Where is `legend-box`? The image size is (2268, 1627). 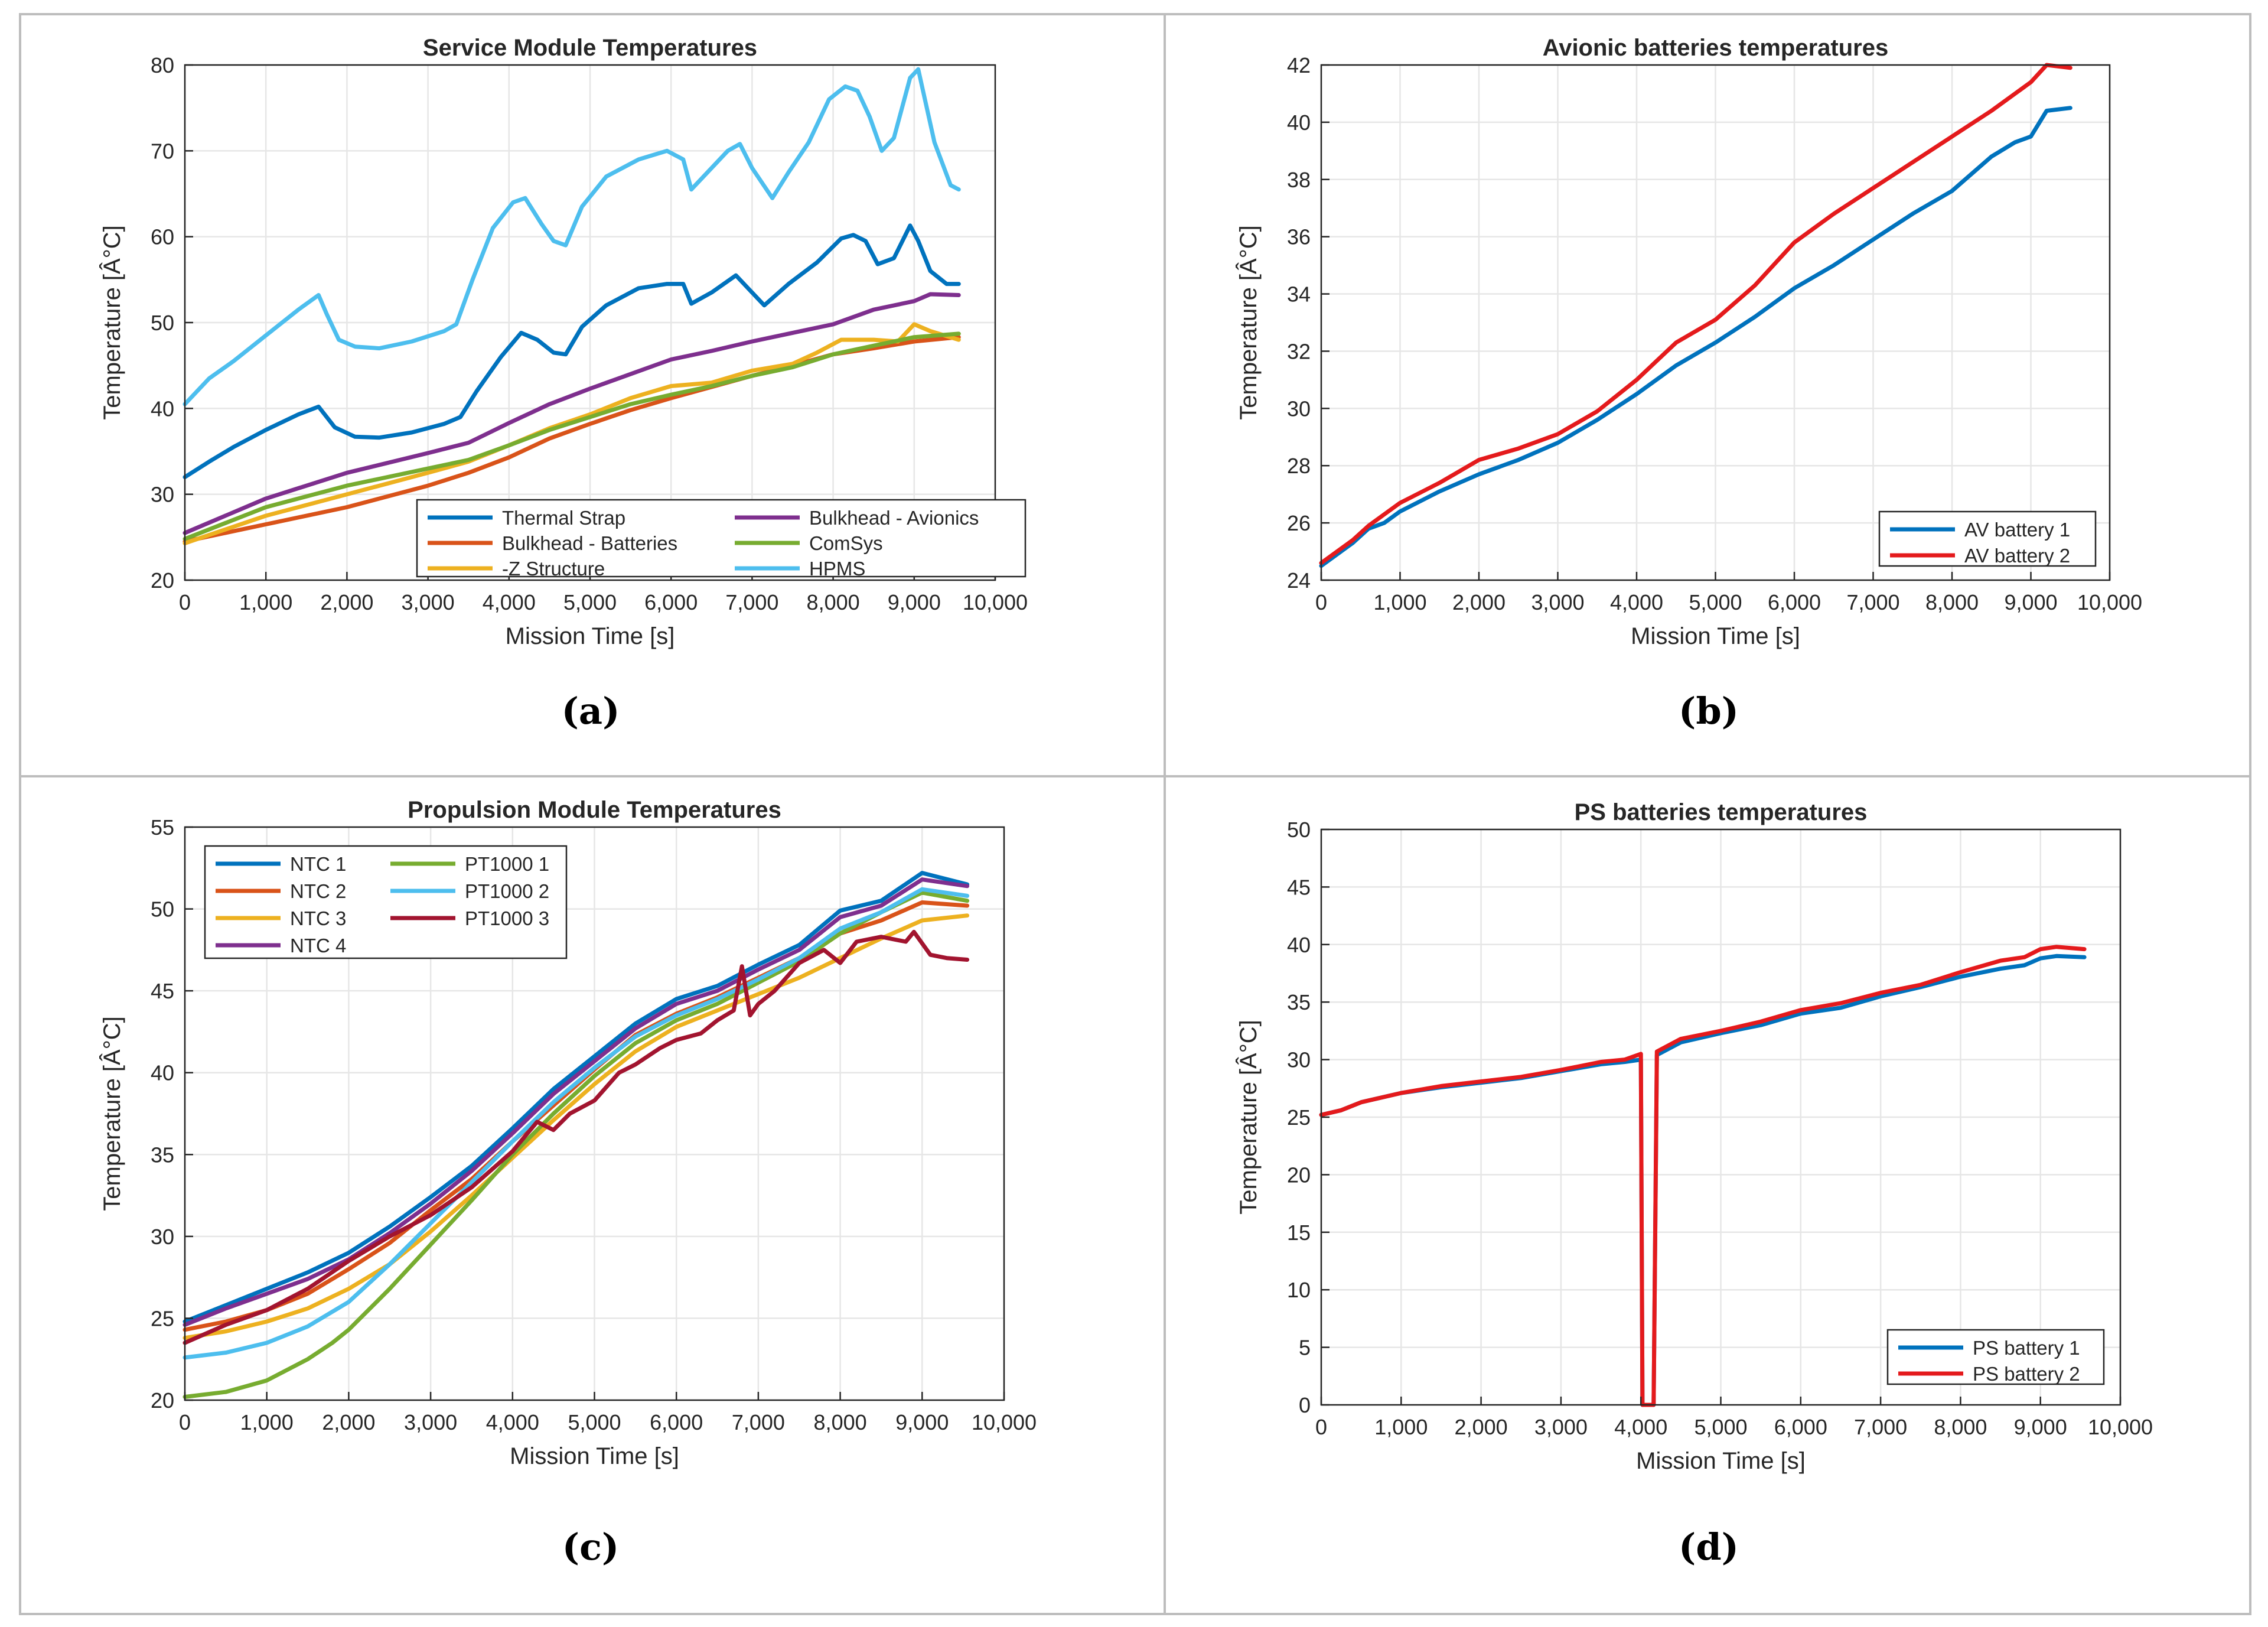
legend-box is located at coordinates (721, 538).